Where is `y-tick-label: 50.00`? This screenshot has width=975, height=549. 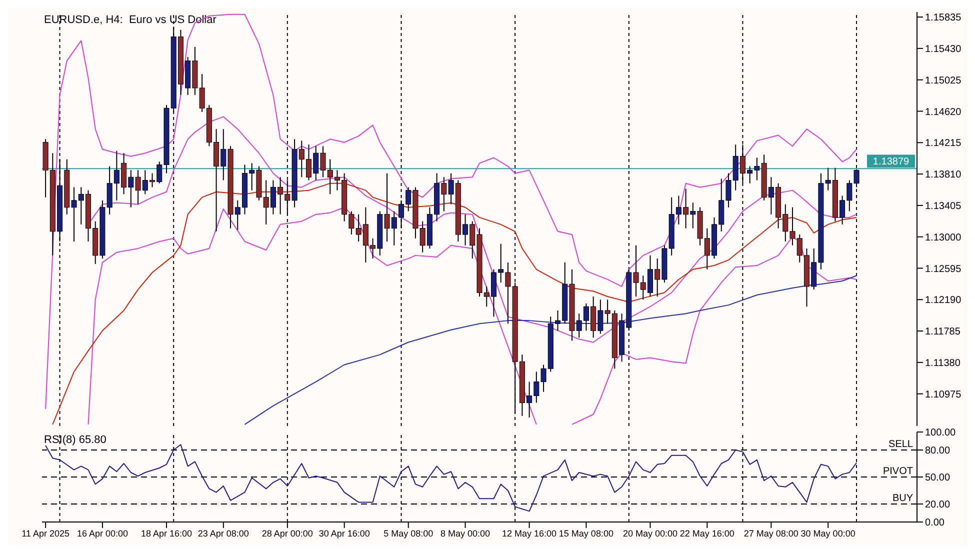
y-tick-label: 50.00 is located at coordinates (937, 478).